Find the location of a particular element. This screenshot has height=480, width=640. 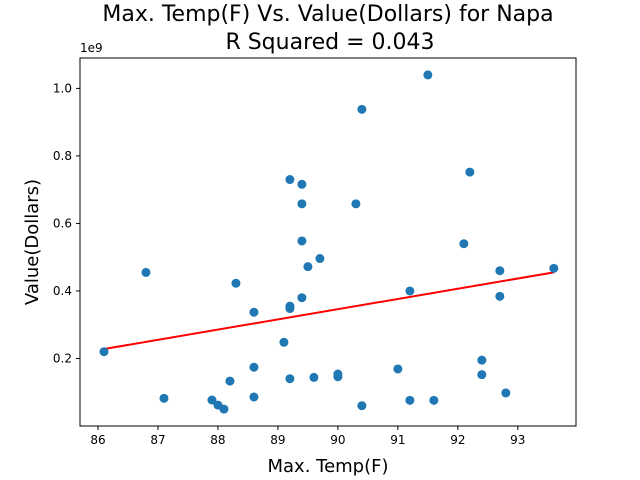

chart-subtitle: R Squared = 0.043 is located at coordinates (329, 42).